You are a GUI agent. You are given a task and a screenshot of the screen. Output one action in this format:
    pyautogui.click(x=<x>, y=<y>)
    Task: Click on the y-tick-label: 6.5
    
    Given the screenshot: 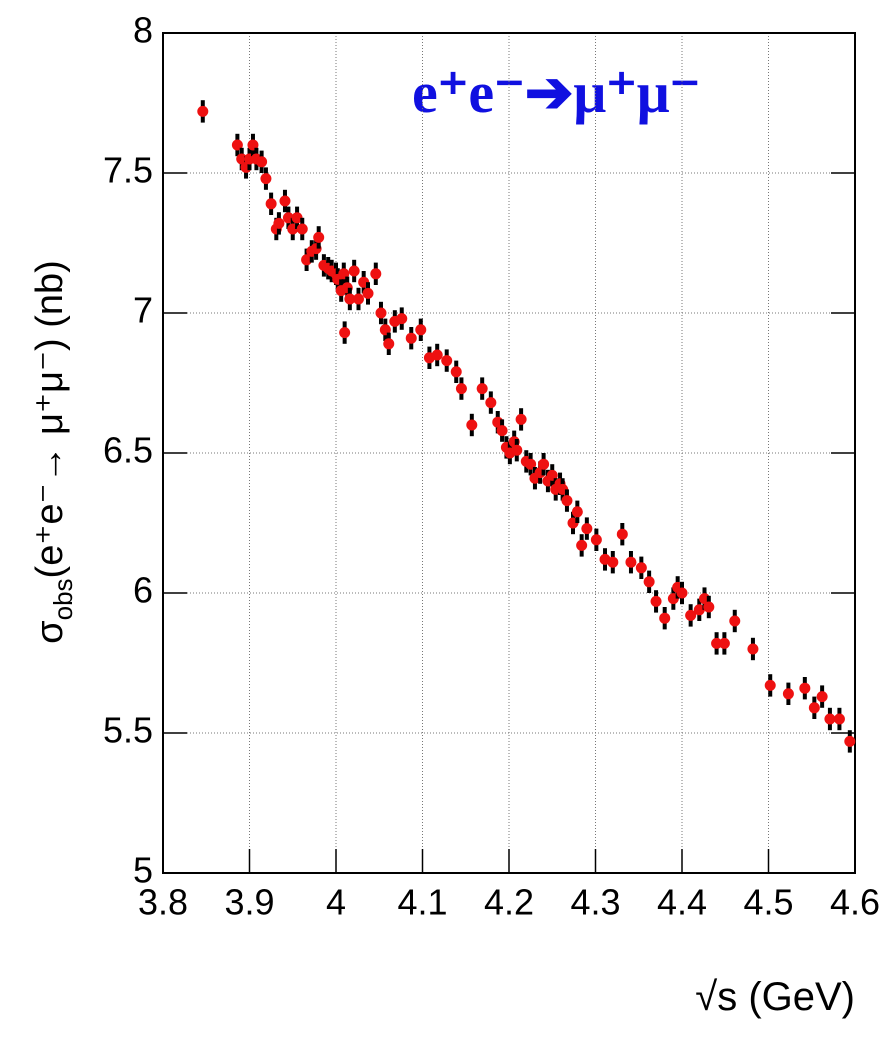 What is the action you would take?
    pyautogui.click(x=128, y=450)
    